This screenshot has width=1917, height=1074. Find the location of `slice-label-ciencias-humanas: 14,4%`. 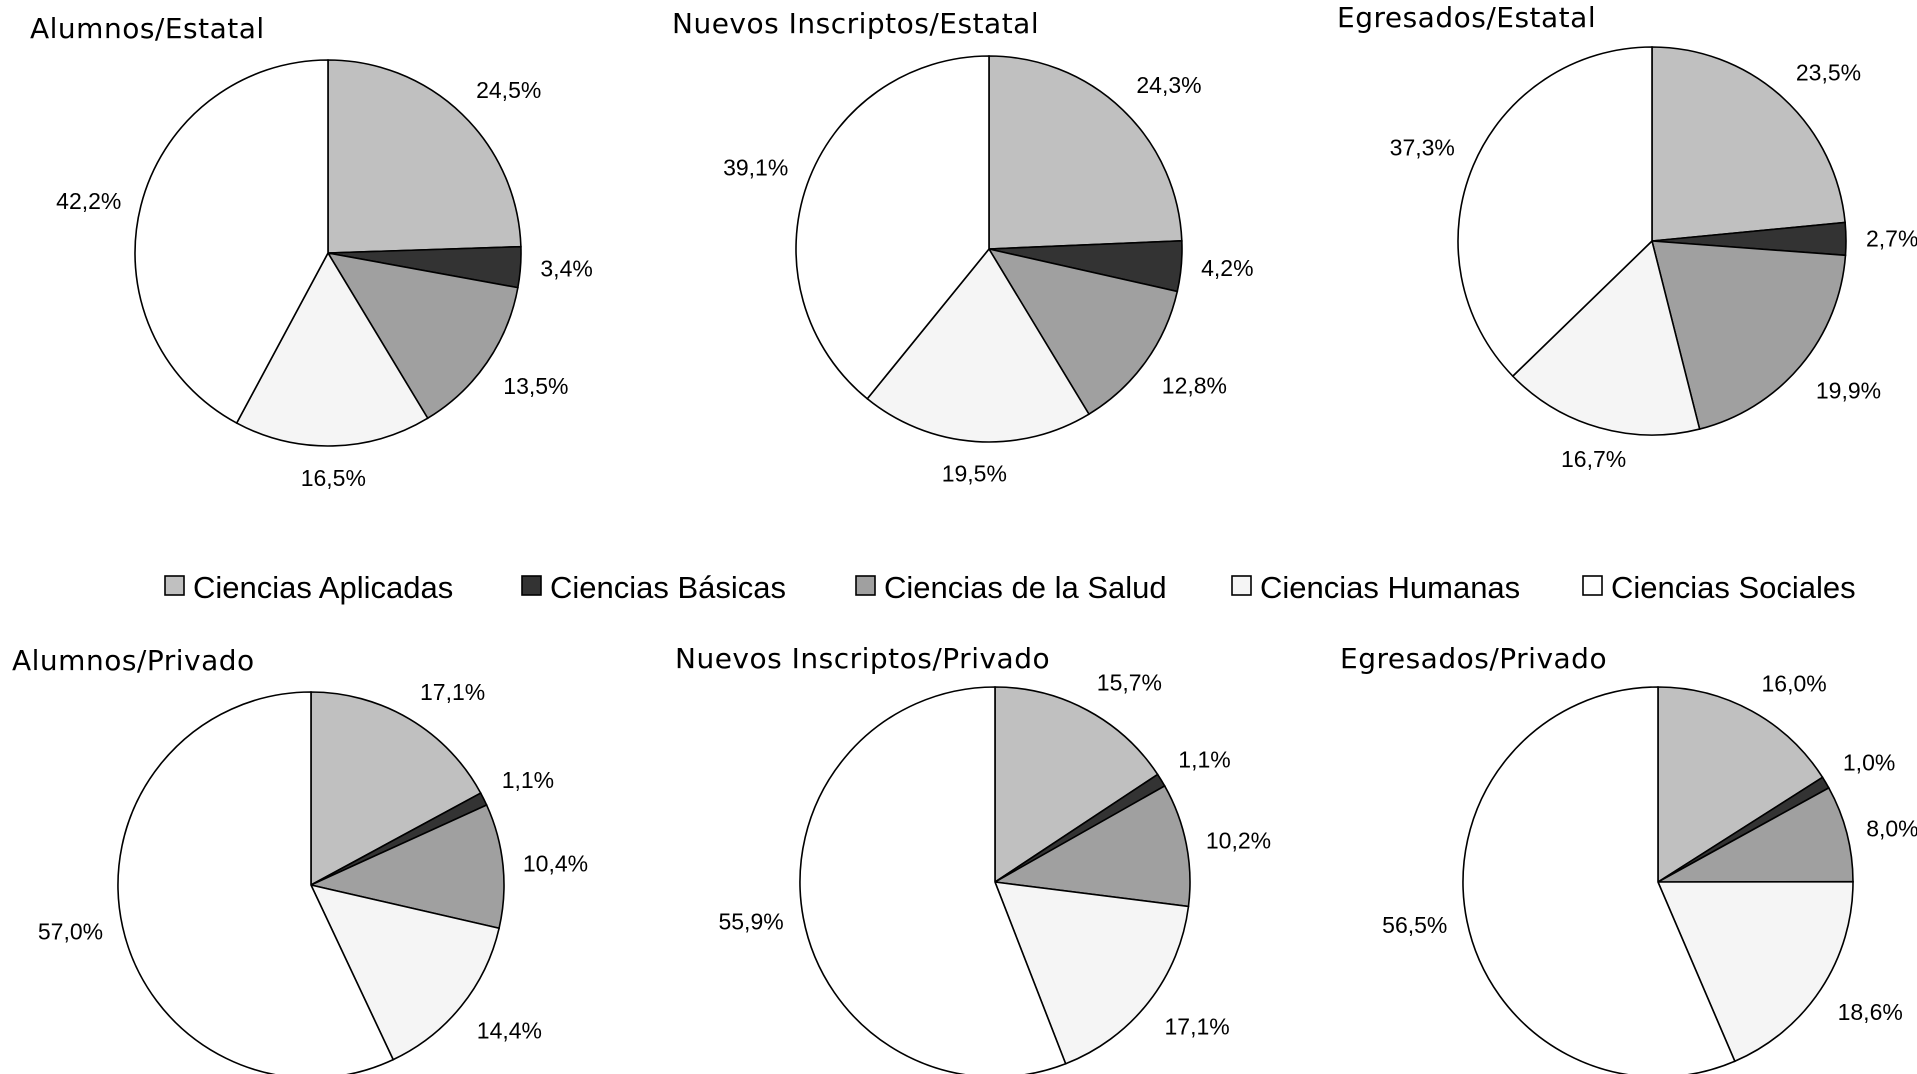

slice-label-ciencias-humanas: 14,4% is located at coordinates (509, 1031).